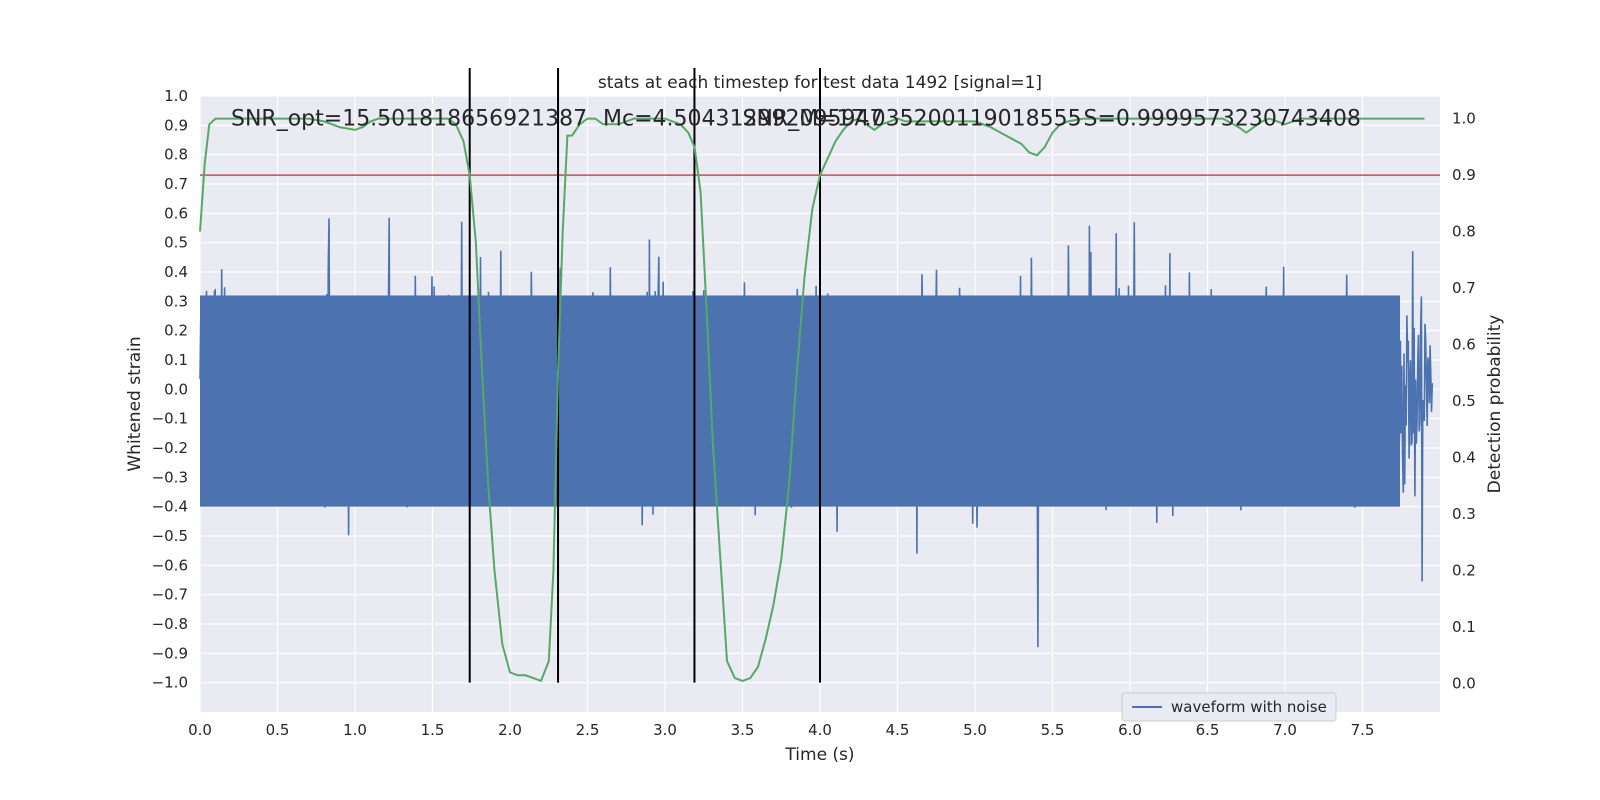 The image size is (1600, 800). What do you see at coordinates (1464, 514) in the screenshot?
I see `y2-tick-label: 0.3` at bounding box center [1464, 514].